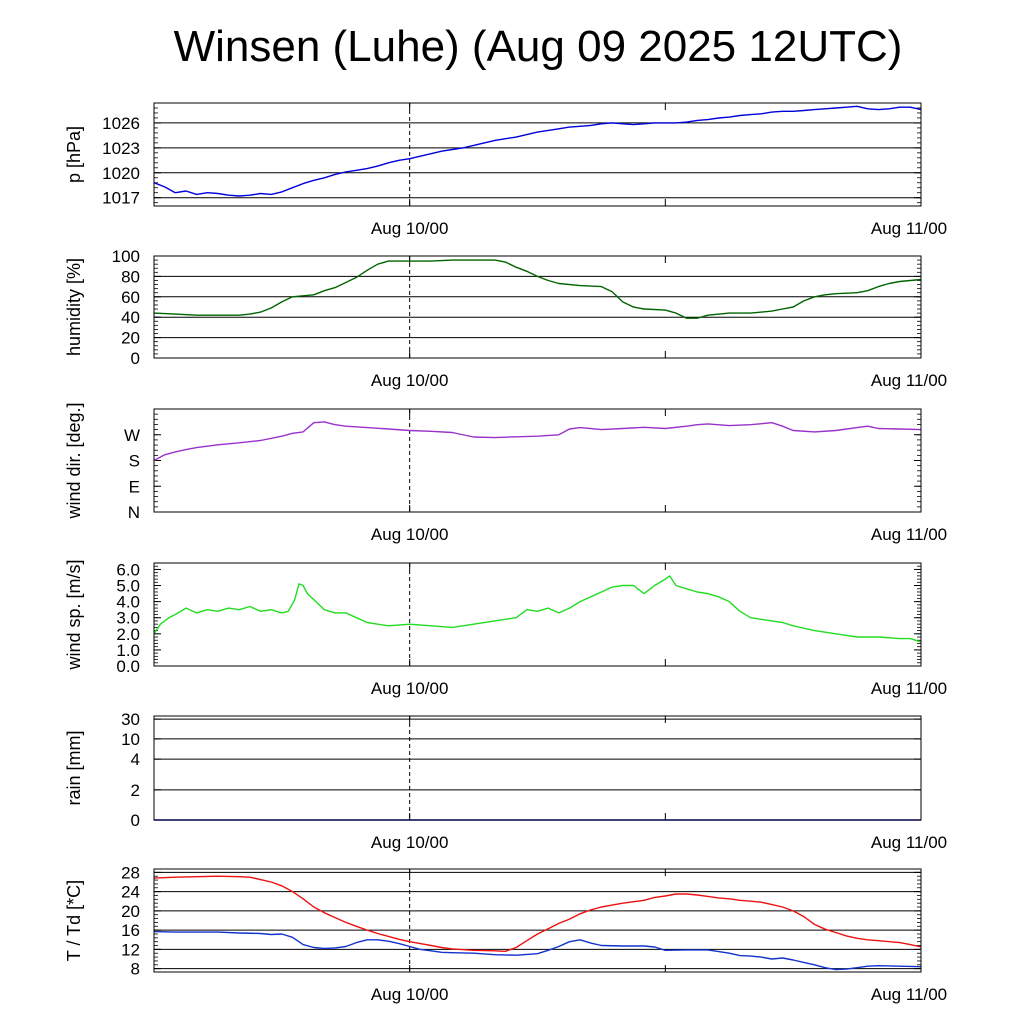  Describe the element at coordinates (537, 950) in the screenshot. I see `series-line-dewpoint` at that location.